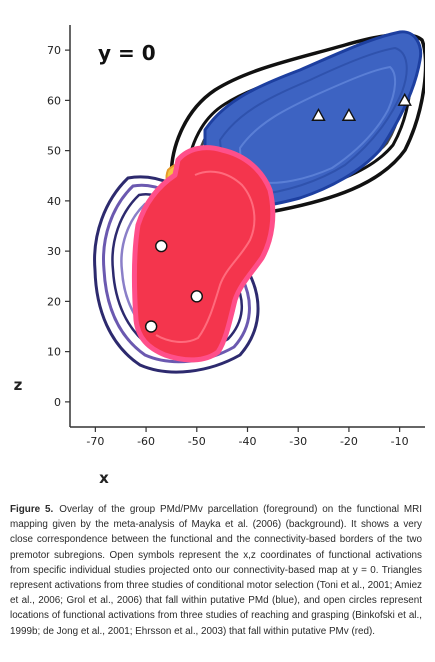 The image size is (435, 662). What do you see at coordinates (32, 509) in the screenshot?
I see `caption-label: Figure 5.` at bounding box center [32, 509].